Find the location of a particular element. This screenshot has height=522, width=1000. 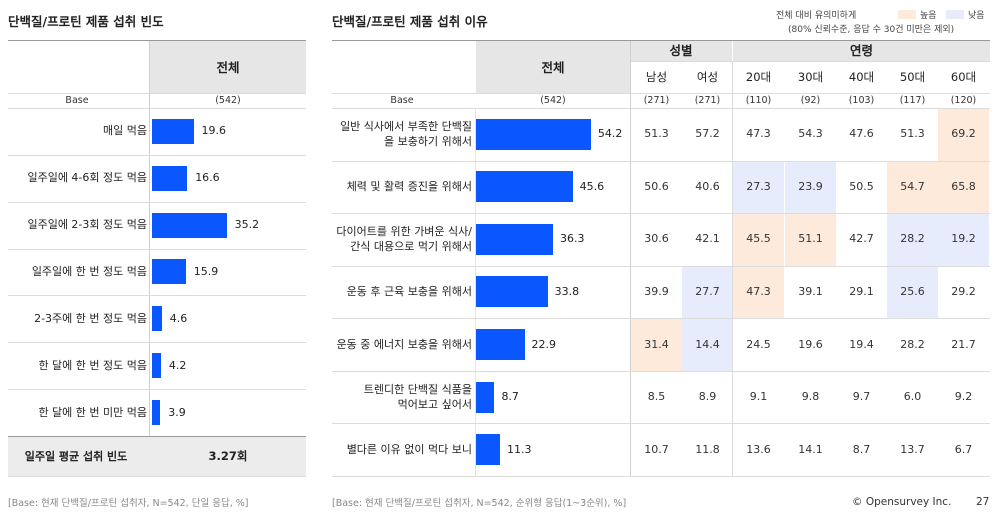

table-cell: 9.7 is located at coordinates (861, 397).